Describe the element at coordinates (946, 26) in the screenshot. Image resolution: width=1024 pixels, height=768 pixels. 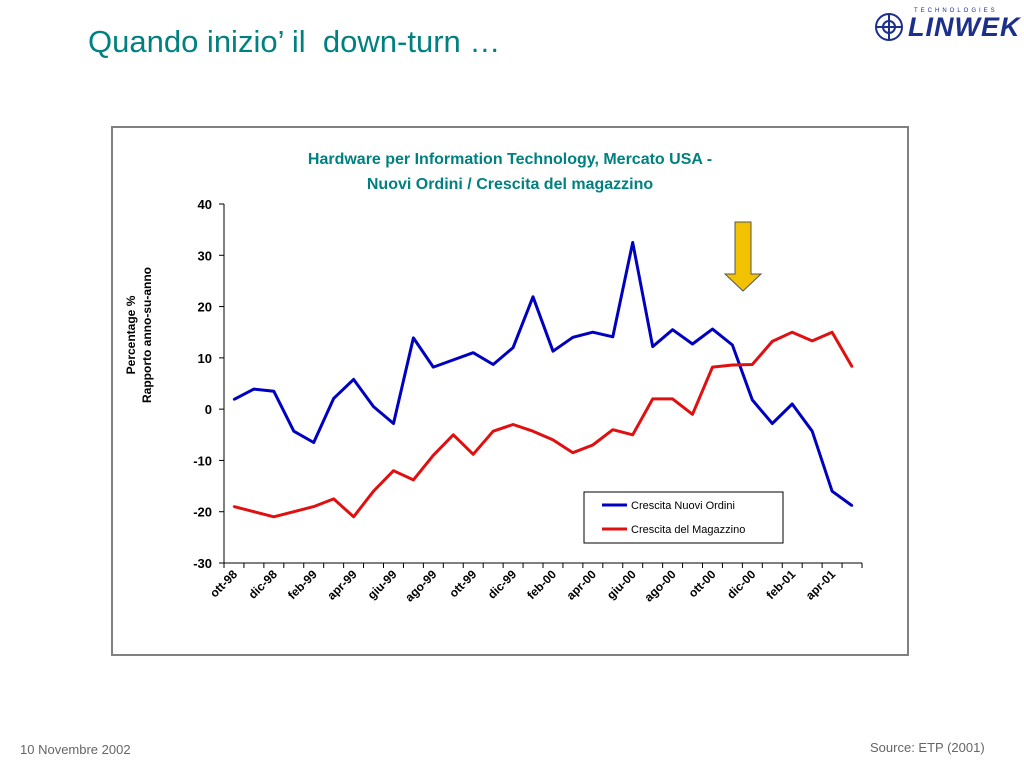
I see `company-logo: TECHNOLOGIES LINWEK` at that location.